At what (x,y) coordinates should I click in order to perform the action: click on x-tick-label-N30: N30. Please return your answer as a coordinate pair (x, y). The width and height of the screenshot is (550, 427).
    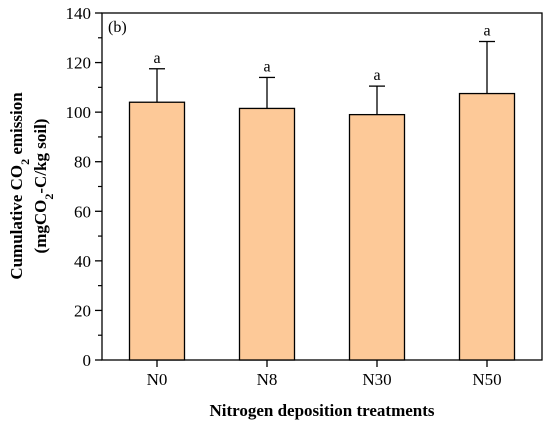
    Looking at the image, I should click on (376, 379).